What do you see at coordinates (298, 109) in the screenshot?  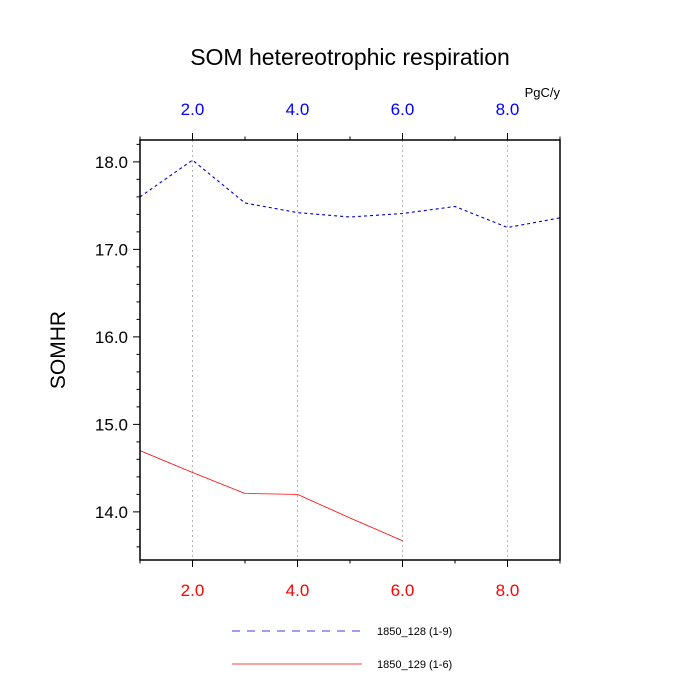 I see `x-tick-label-top-1: 4.0` at bounding box center [298, 109].